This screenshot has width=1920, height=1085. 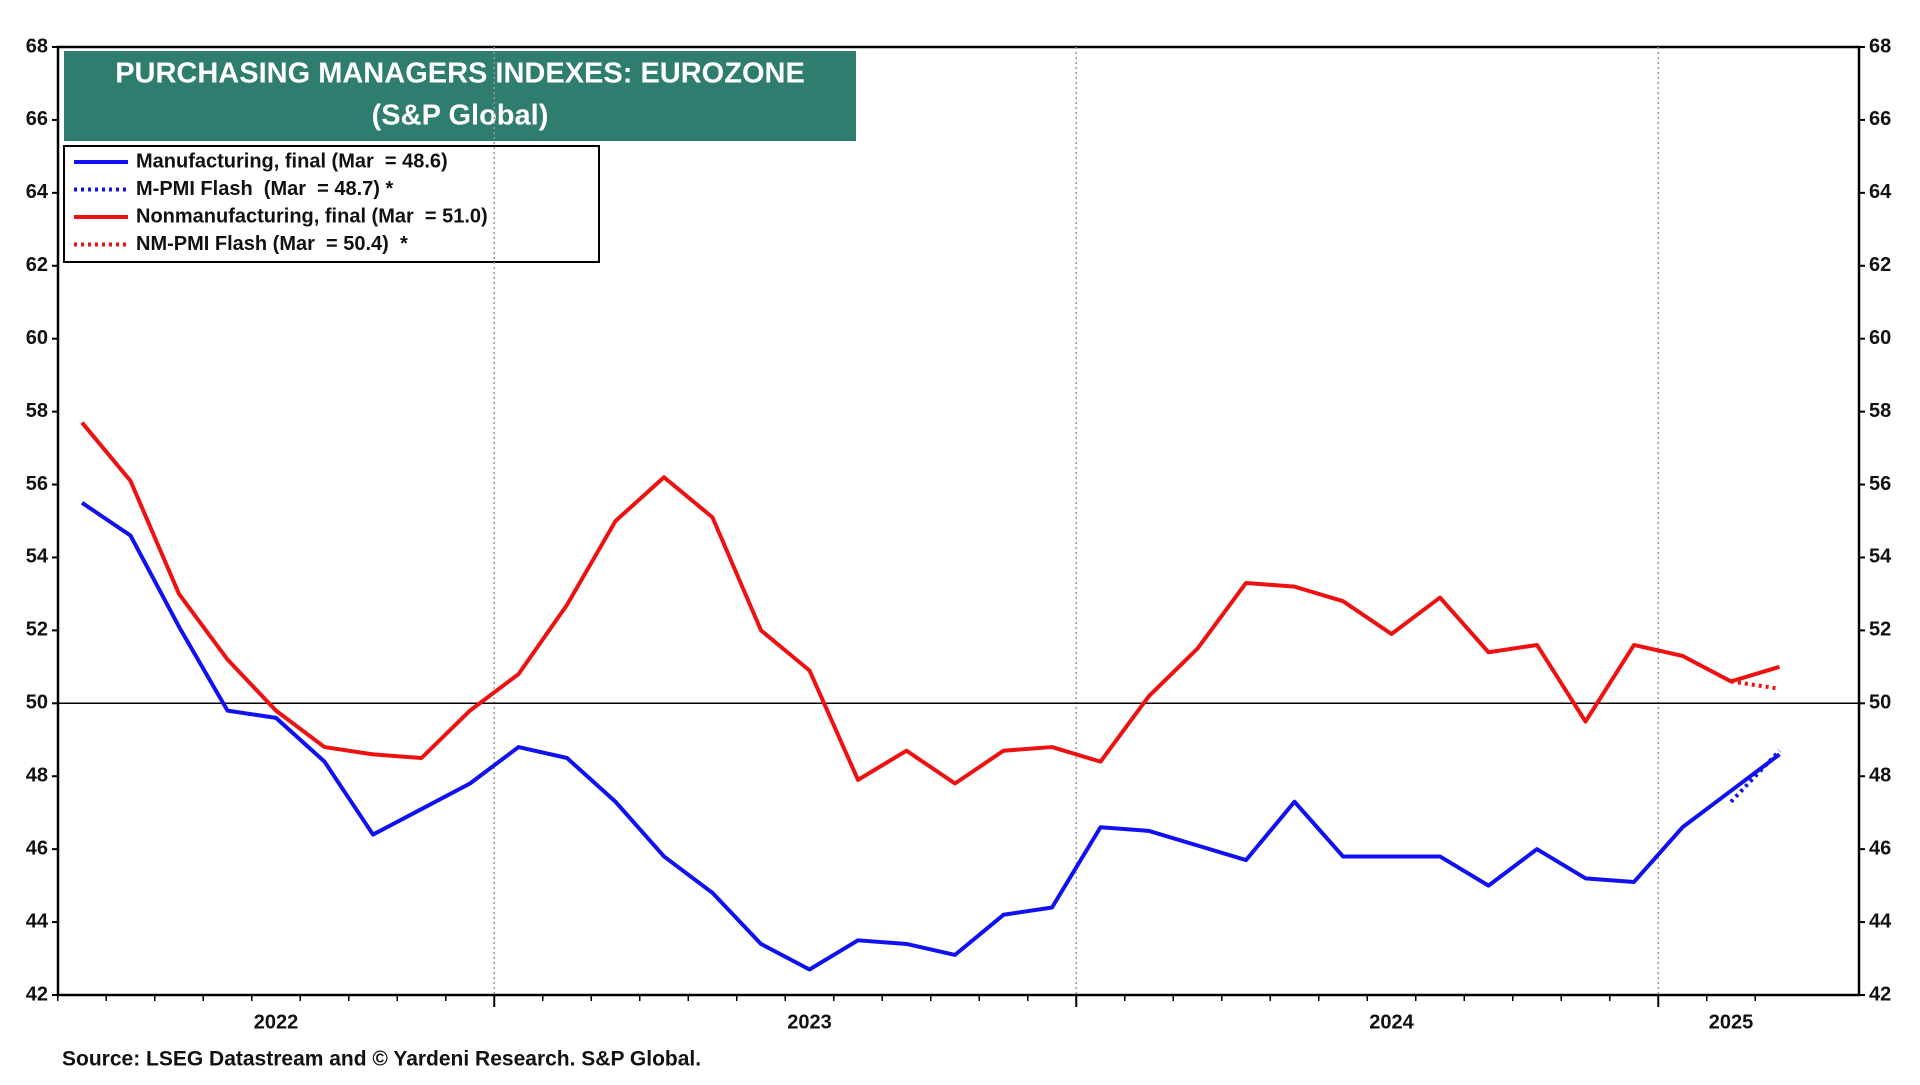 I want to click on legend, so click(x=331, y=204).